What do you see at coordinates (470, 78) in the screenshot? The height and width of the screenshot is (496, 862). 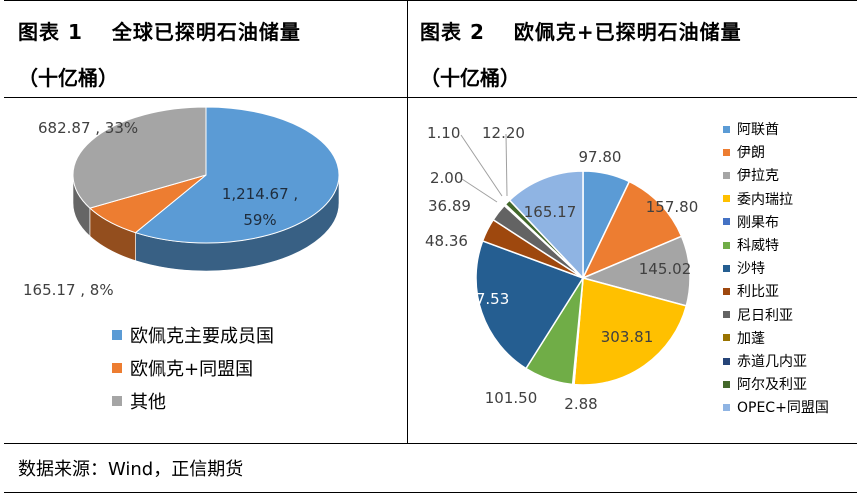 I see `panel2-subtitle: （十亿桶）` at bounding box center [470, 78].